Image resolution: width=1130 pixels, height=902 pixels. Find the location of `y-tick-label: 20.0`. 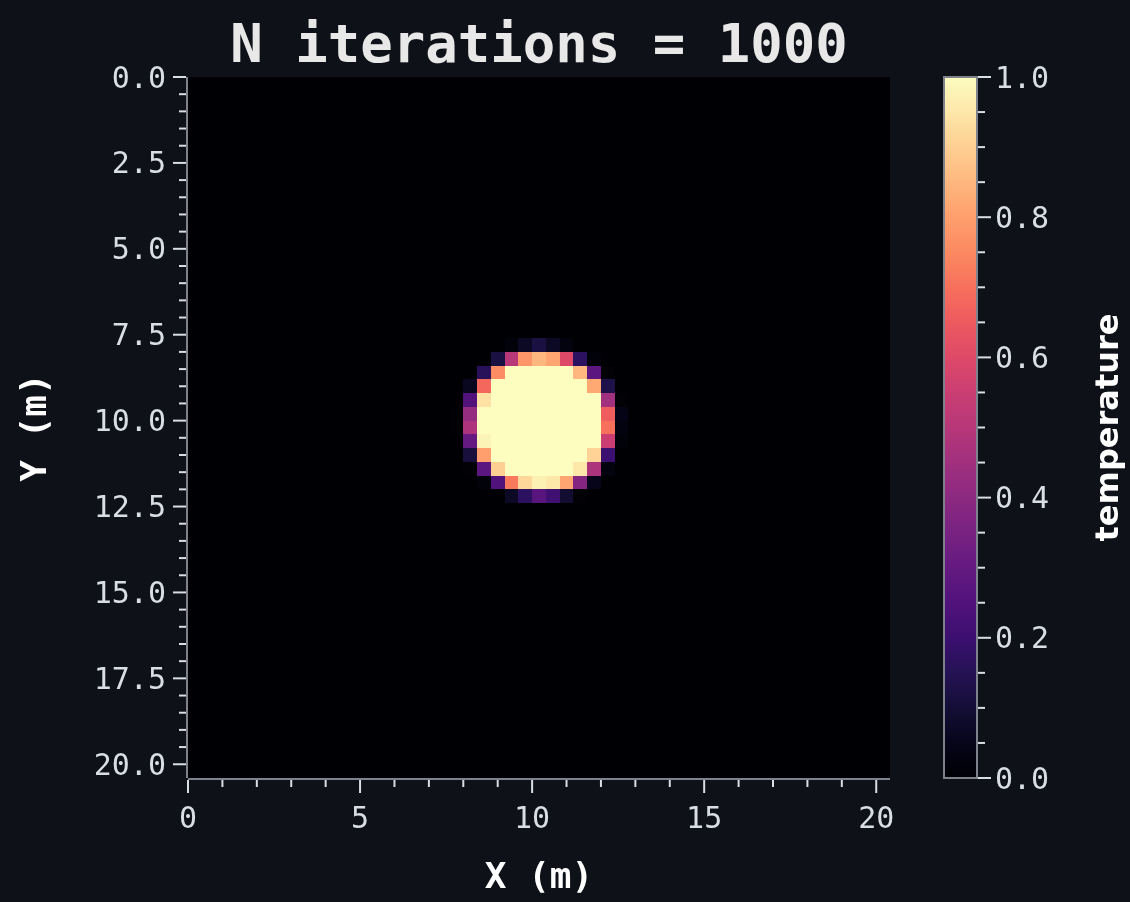

y-tick-label: 20.0 is located at coordinates (129, 764).